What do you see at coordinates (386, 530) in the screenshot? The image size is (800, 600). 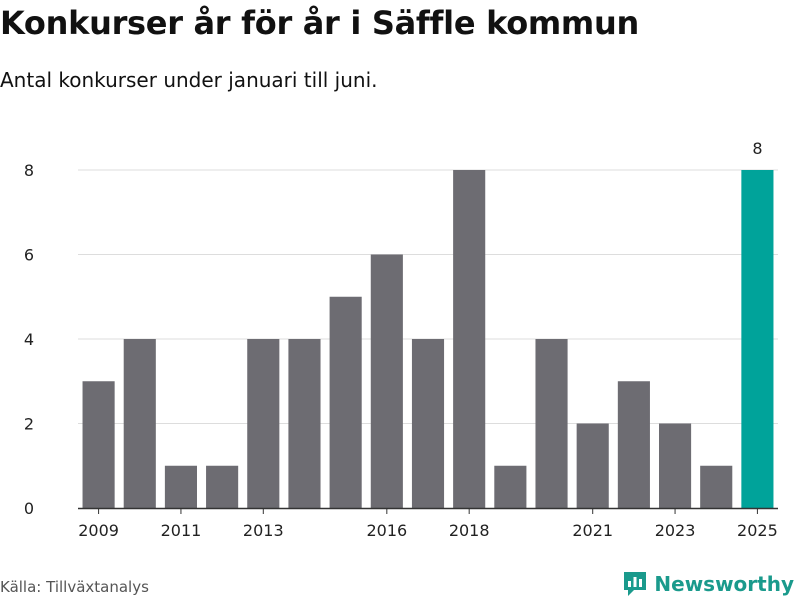 I see `x-tick-label-2016: 2016` at bounding box center [386, 530].